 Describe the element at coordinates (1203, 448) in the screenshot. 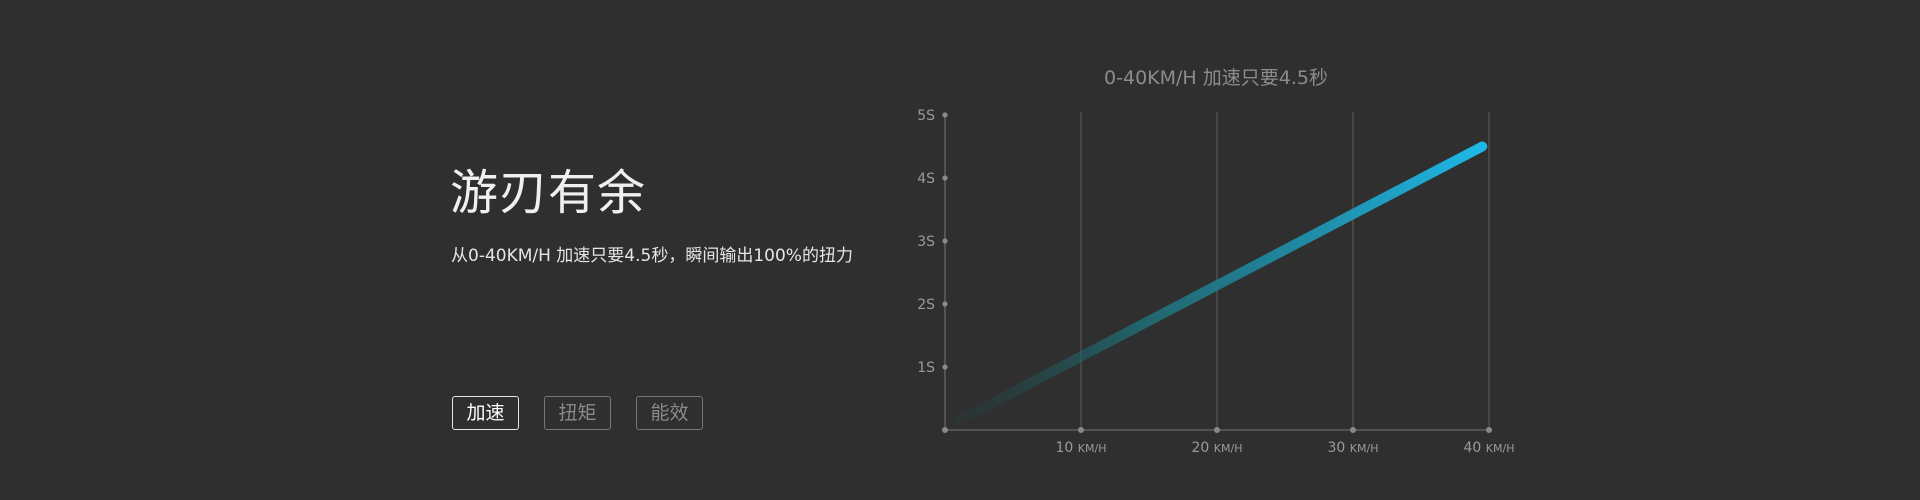

I see `x-tick-value: 20` at that location.